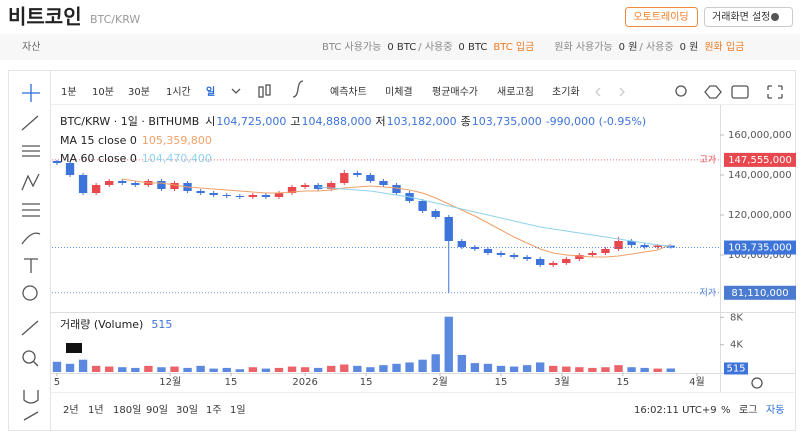 The height and width of the screenshot is (433, 800). What do you see at coordinates (178, 92) in the screenshot?
I see `interval-button: 1시간` at bounding box center [178, 92].